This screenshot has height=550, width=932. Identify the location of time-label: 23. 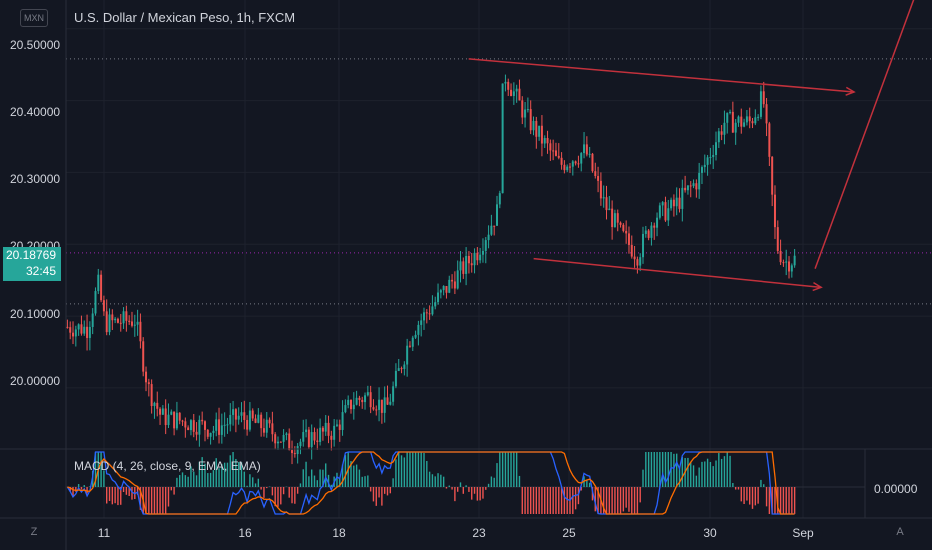
(479, 533).